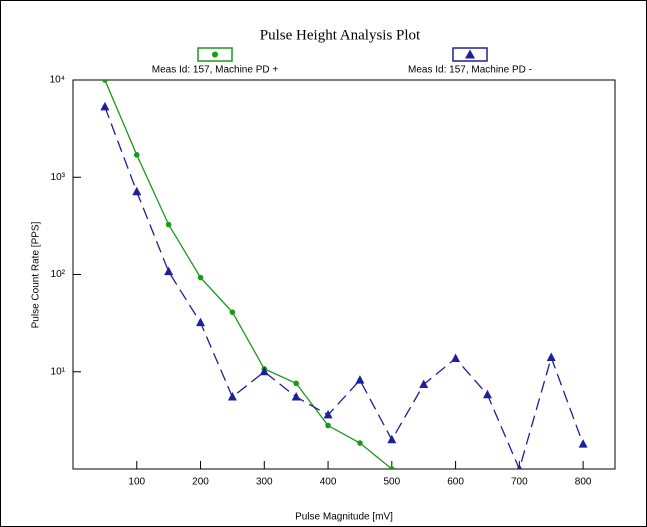  Describe the element at coordinates (36, 274) in the screenshot. I see `y-axis-label: Pulse Count Rate [PPS]` at that location.